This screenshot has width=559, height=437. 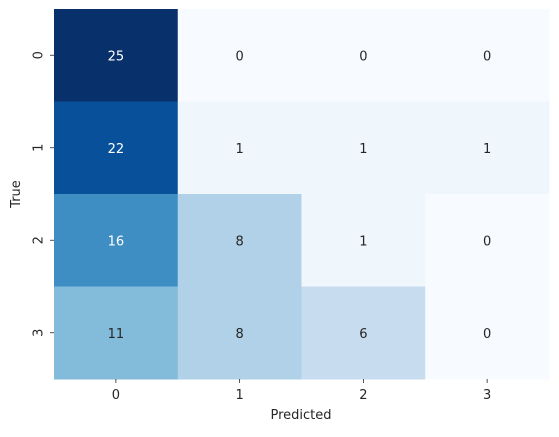 I want to click on y-axis-ticks: 0 1 2 3, so click(x=43, y=194).